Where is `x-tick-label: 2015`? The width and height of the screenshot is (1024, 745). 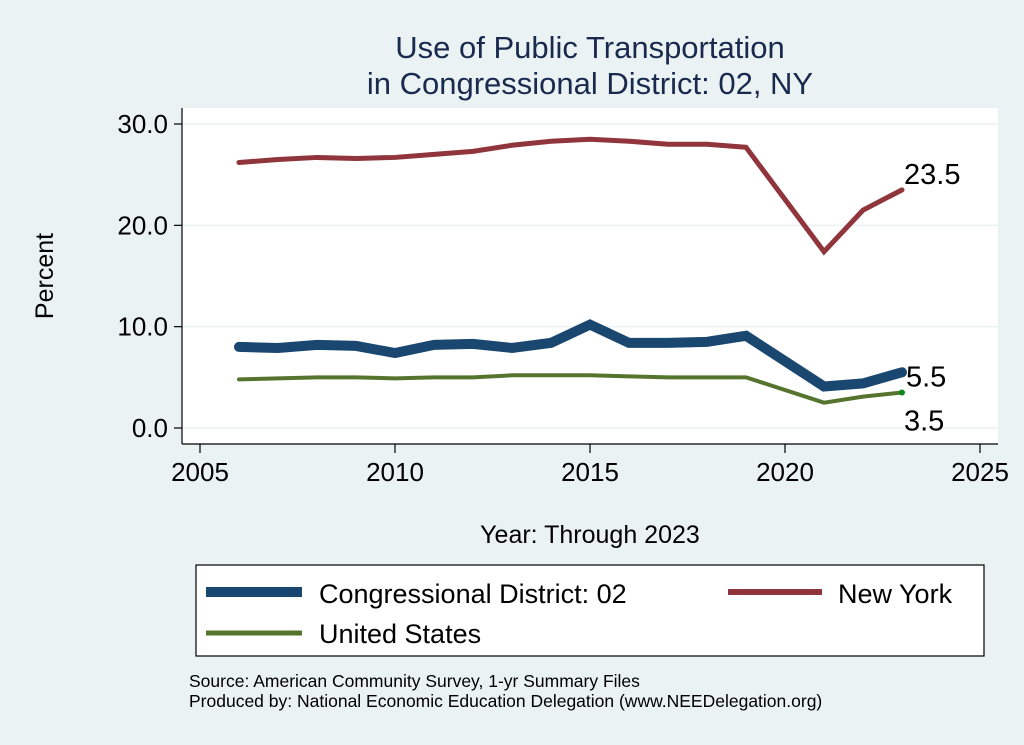 x-tick-label: 2015 is located at coordinates (590, 472).